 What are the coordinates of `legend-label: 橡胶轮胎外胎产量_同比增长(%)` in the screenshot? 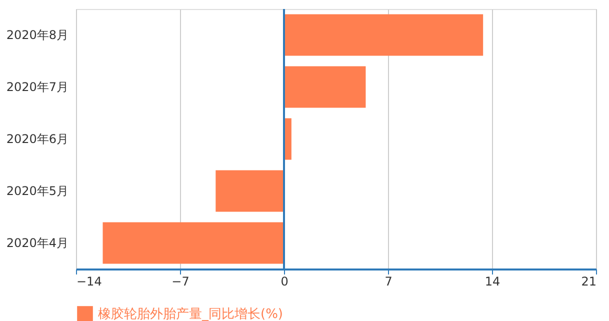 It's located at (190, 314).